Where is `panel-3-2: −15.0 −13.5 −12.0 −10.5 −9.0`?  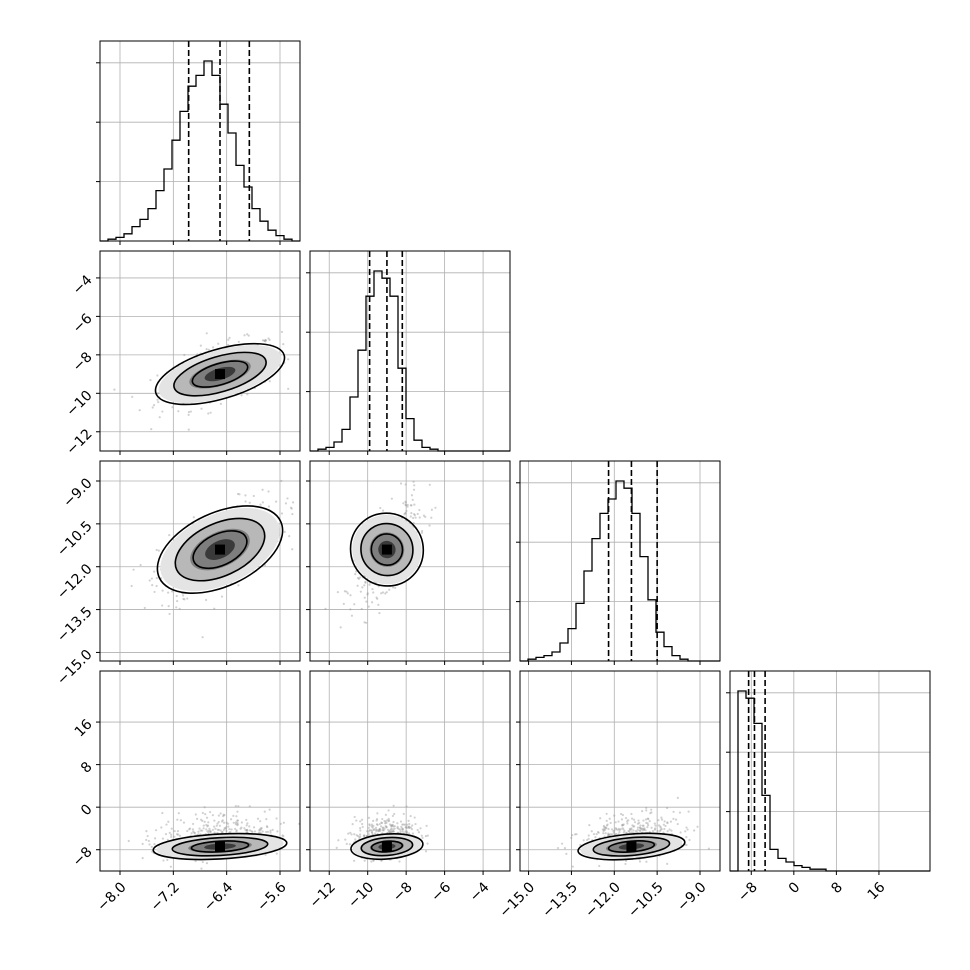
panel-3-2: −15.0 −13.5 −12.0 −10.5 −9.0 is located at coordinates (609, 795).